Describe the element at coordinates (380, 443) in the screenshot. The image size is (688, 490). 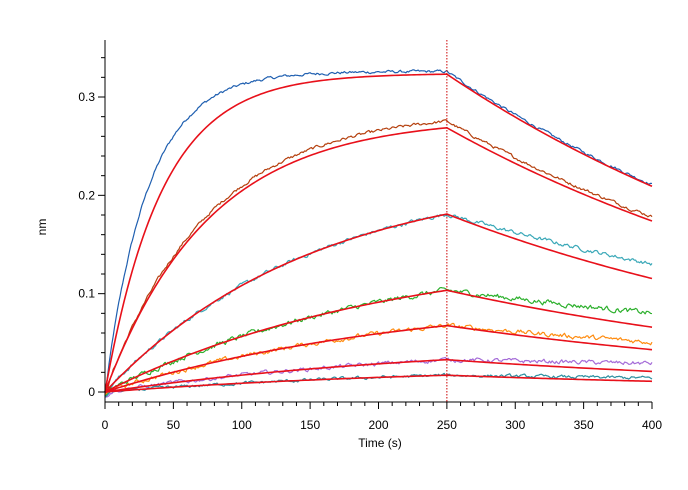
I see `x-axis-title: Time (s)` at that location.